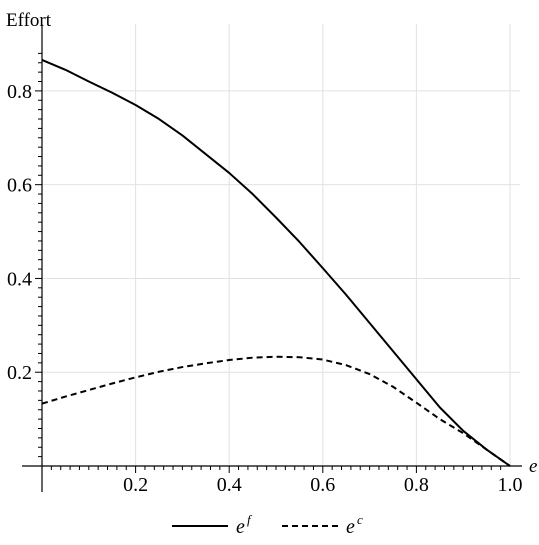 The image size is (539, 545). What do you see at coordinates (240, 527) in the screenshot?
I see `legend-label-ef: e` at bounding box center [240, 527].